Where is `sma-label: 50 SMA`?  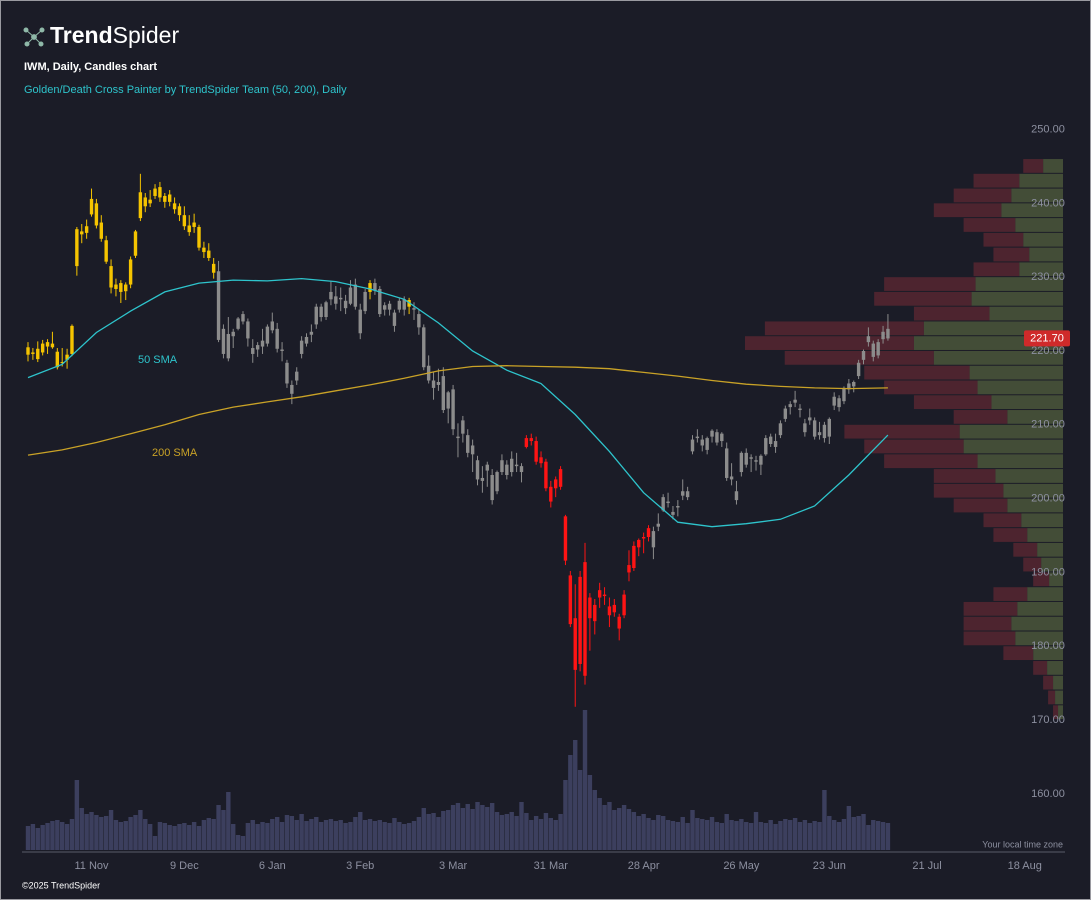 sma-label: 50 SMA is located at coordinates (158, 360).